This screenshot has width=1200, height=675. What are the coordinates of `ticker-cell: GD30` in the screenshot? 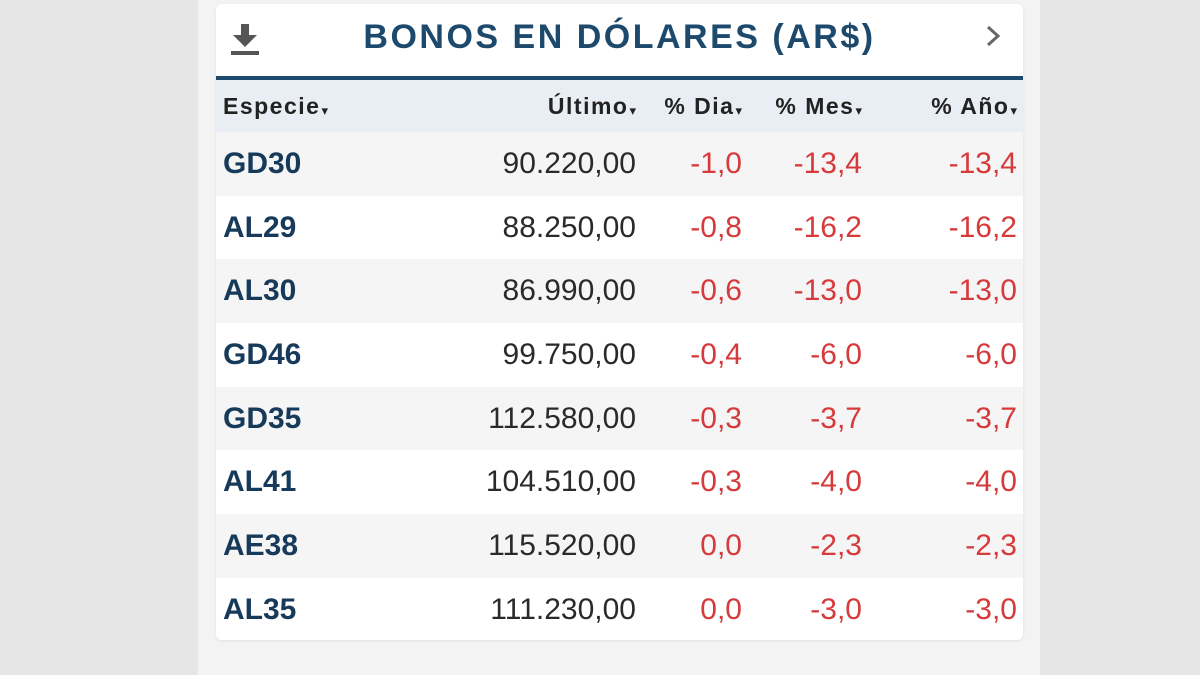 It's located at (262, 163).